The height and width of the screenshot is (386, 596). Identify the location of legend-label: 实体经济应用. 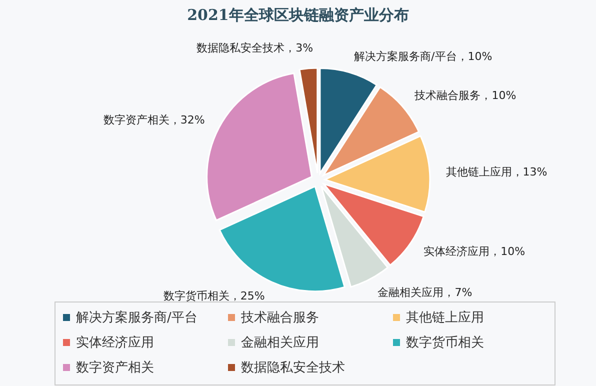
(115, 342).